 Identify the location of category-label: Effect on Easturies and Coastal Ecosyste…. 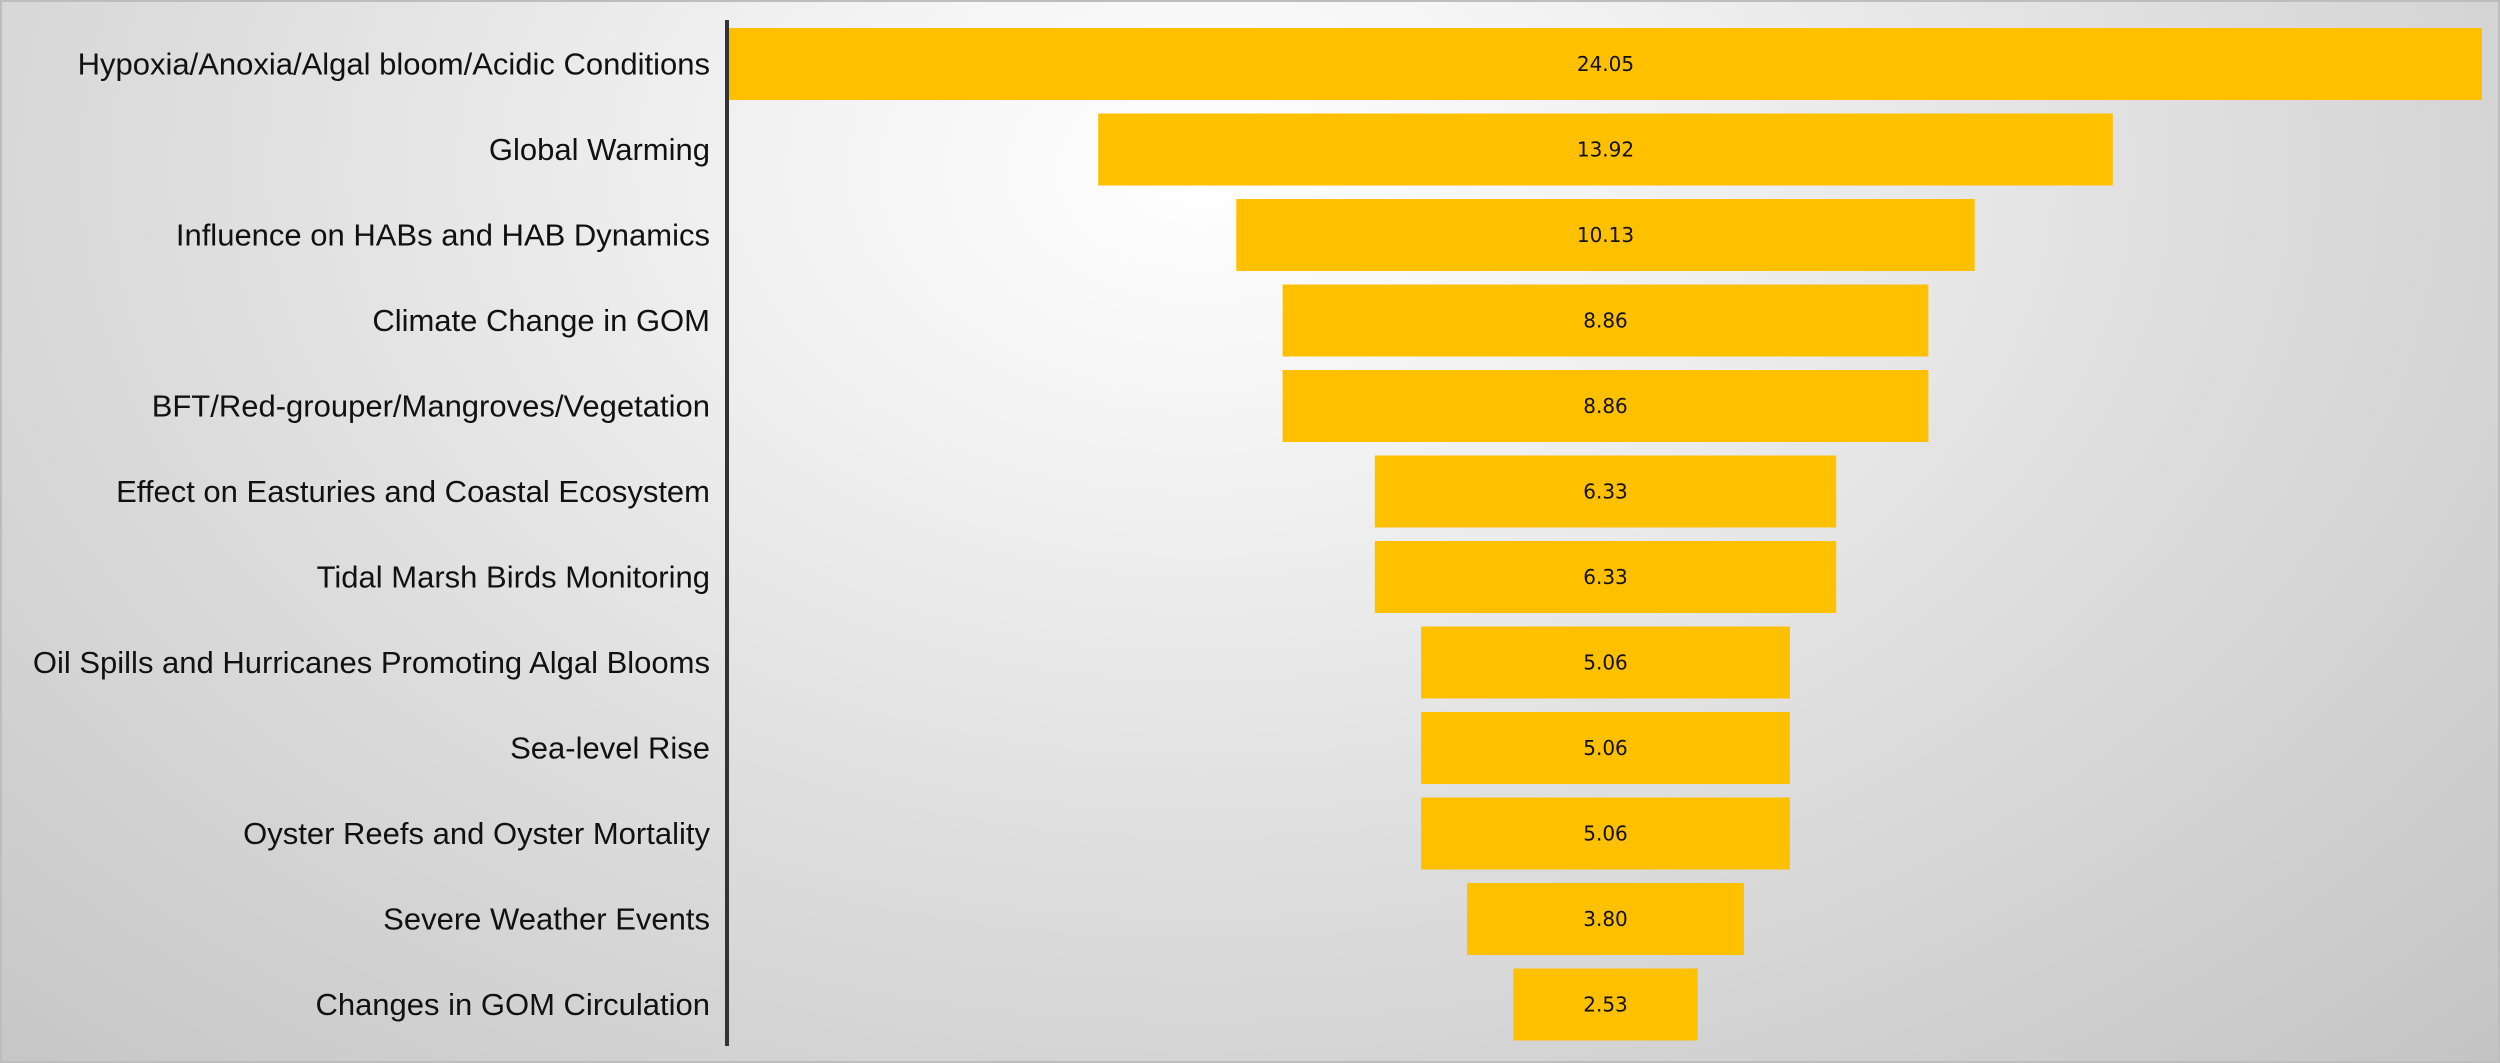
(413, 491).